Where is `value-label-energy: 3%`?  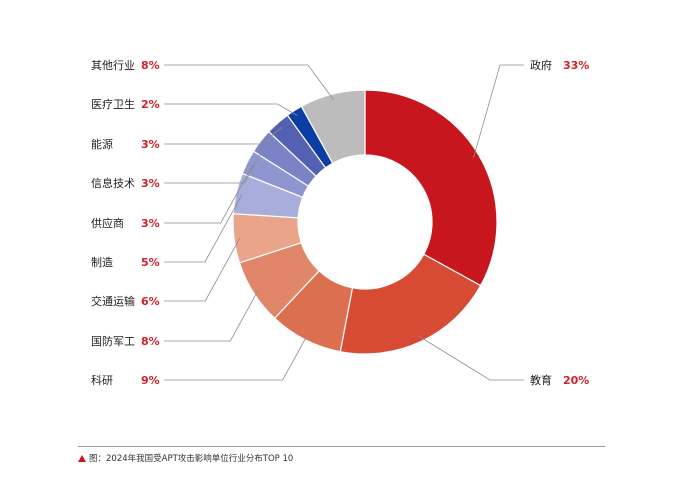 value-label-energy: 3% is located at coordinates (150, 144).